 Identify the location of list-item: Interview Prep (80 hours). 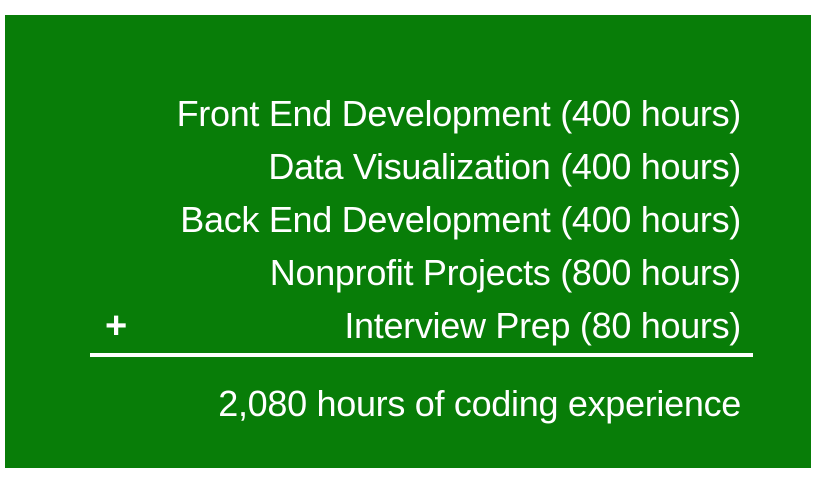
(542, 325).